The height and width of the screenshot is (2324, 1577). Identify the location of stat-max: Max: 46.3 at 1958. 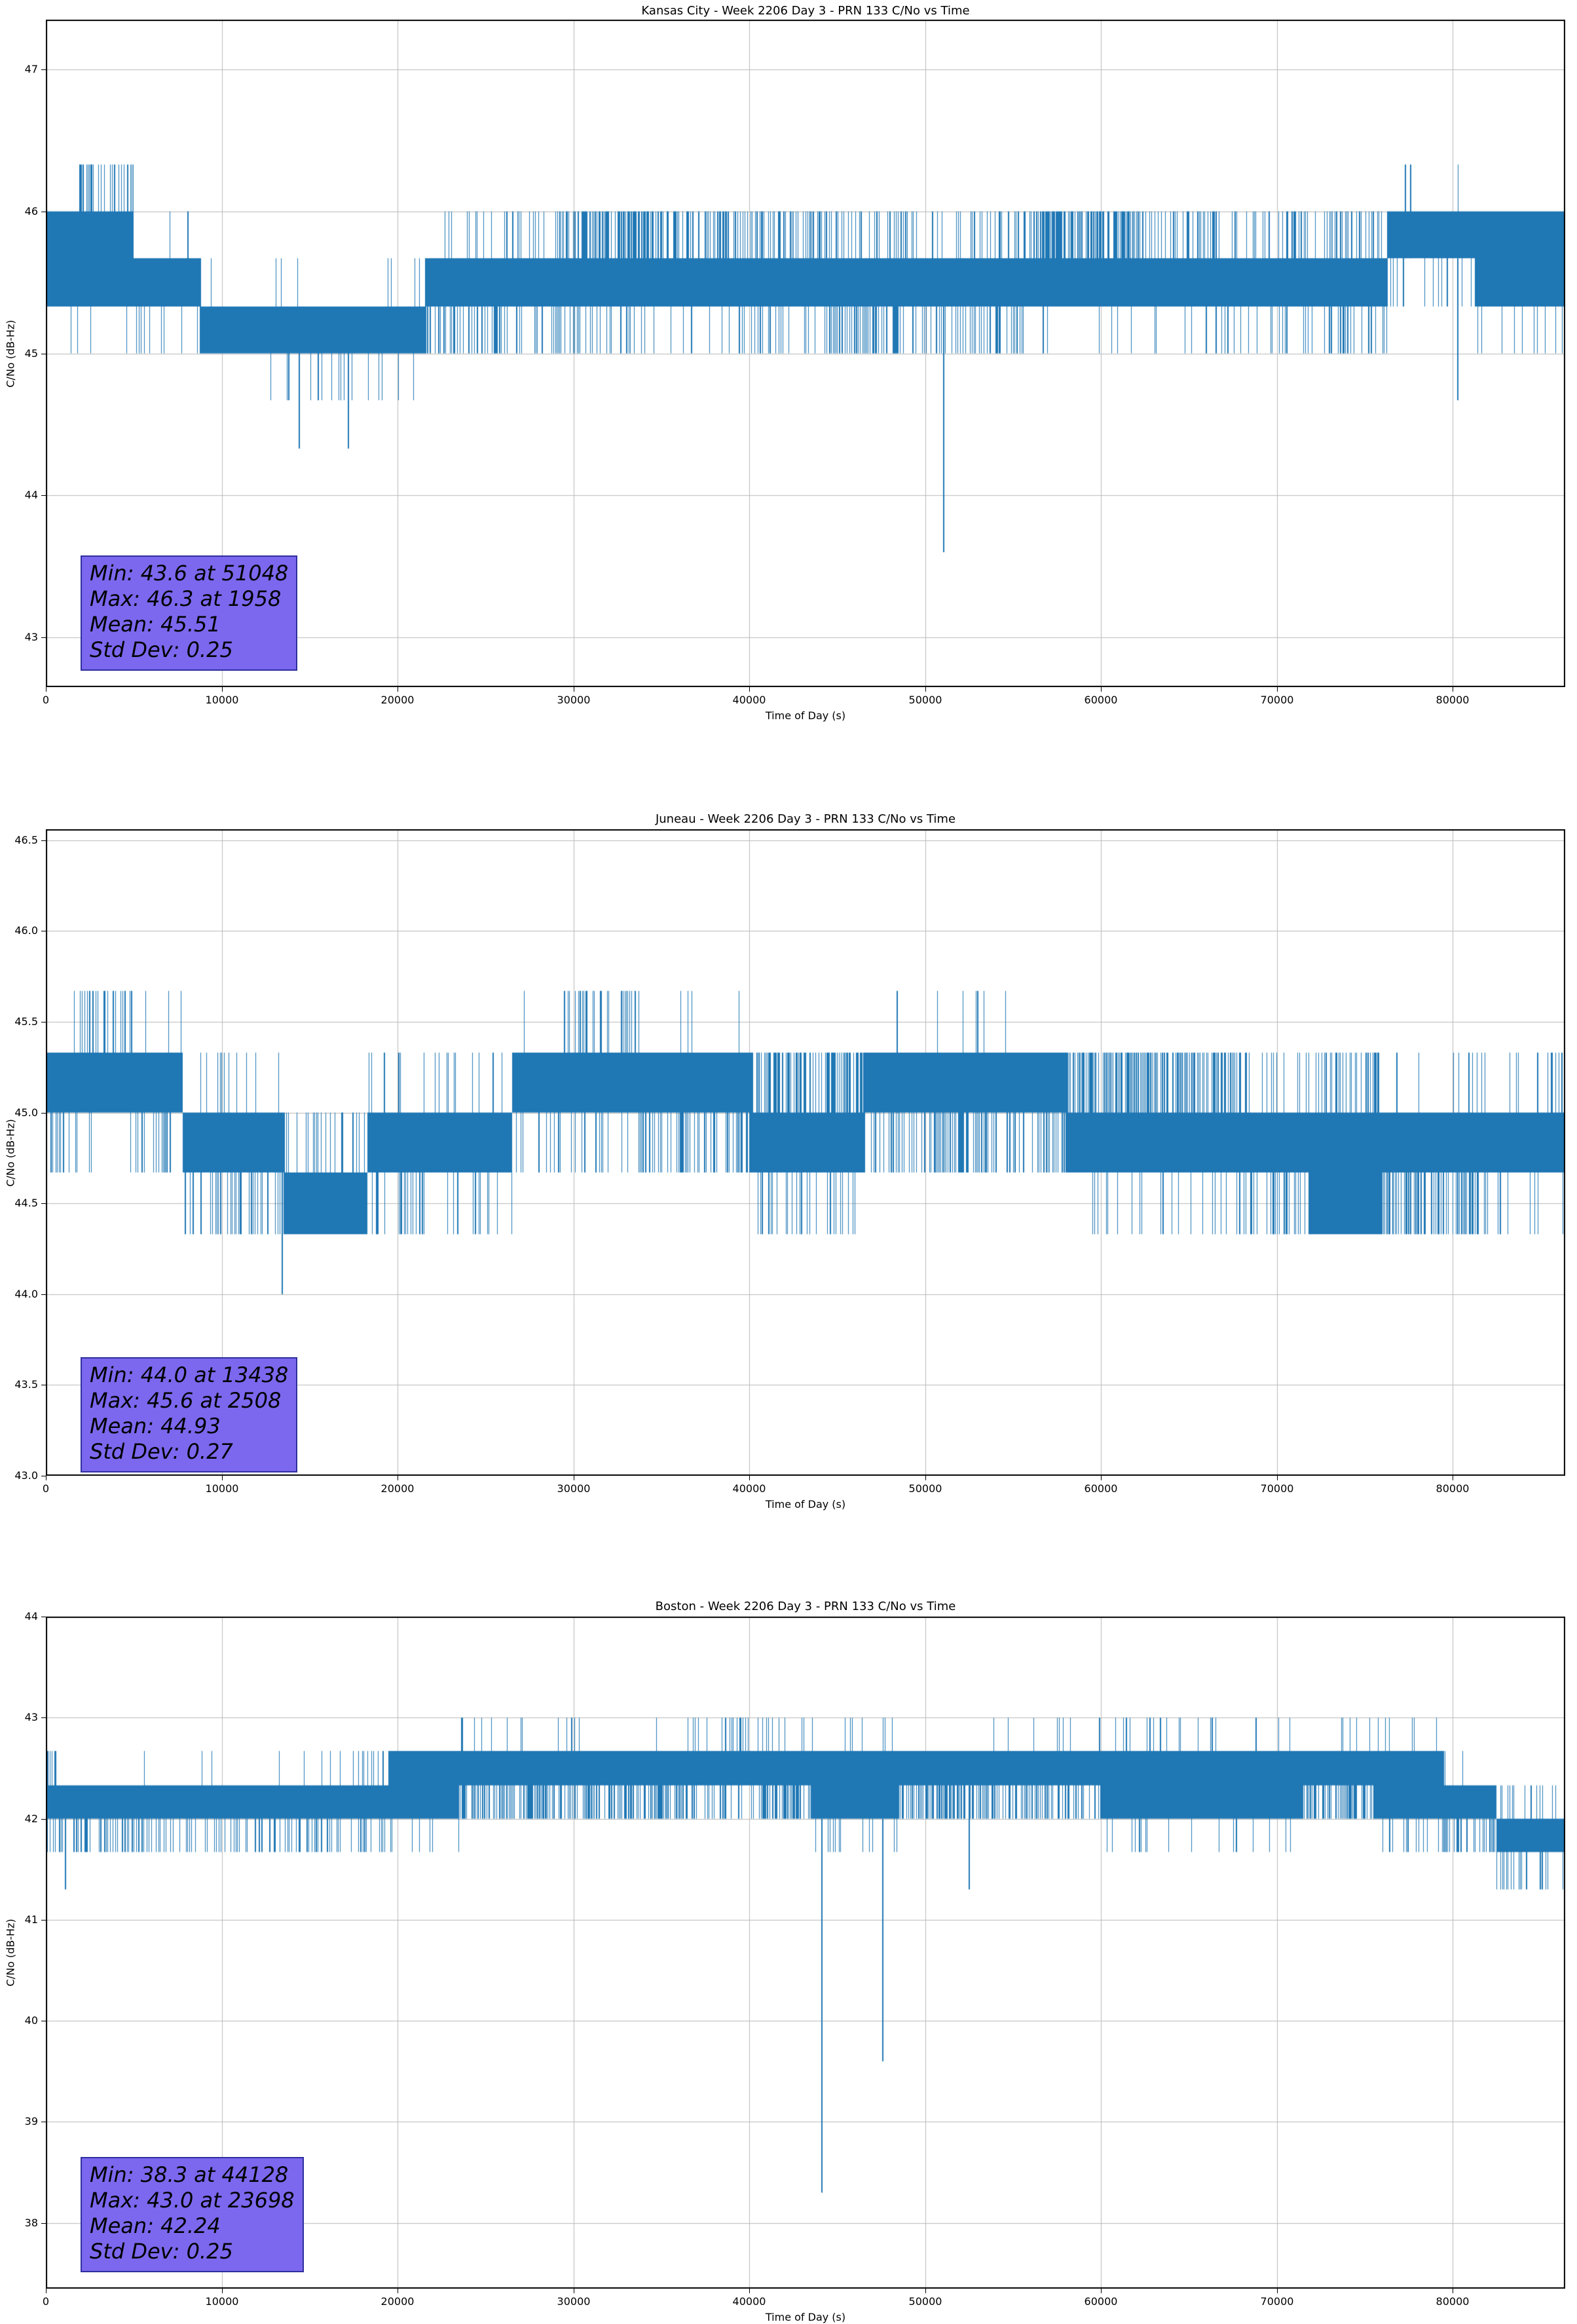
(186, 598).